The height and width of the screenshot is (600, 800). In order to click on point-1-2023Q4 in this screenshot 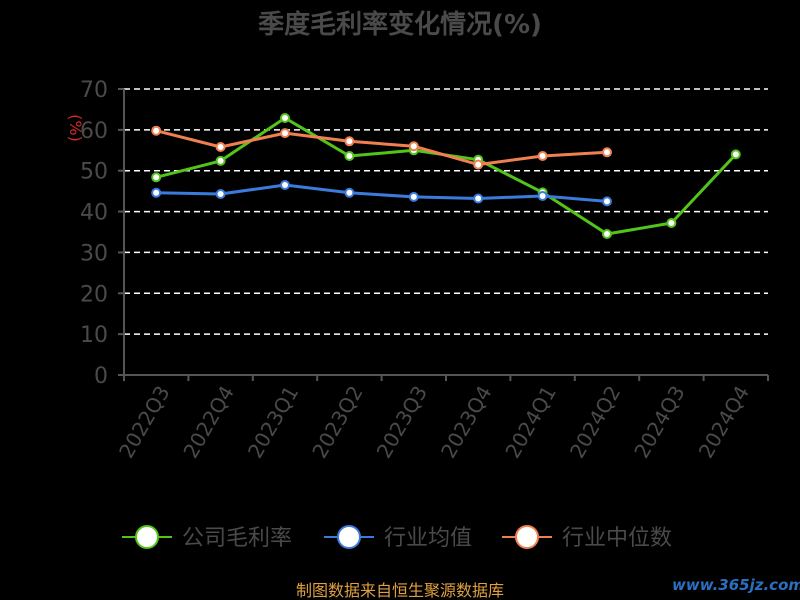, I will do `click(478, 198)`.